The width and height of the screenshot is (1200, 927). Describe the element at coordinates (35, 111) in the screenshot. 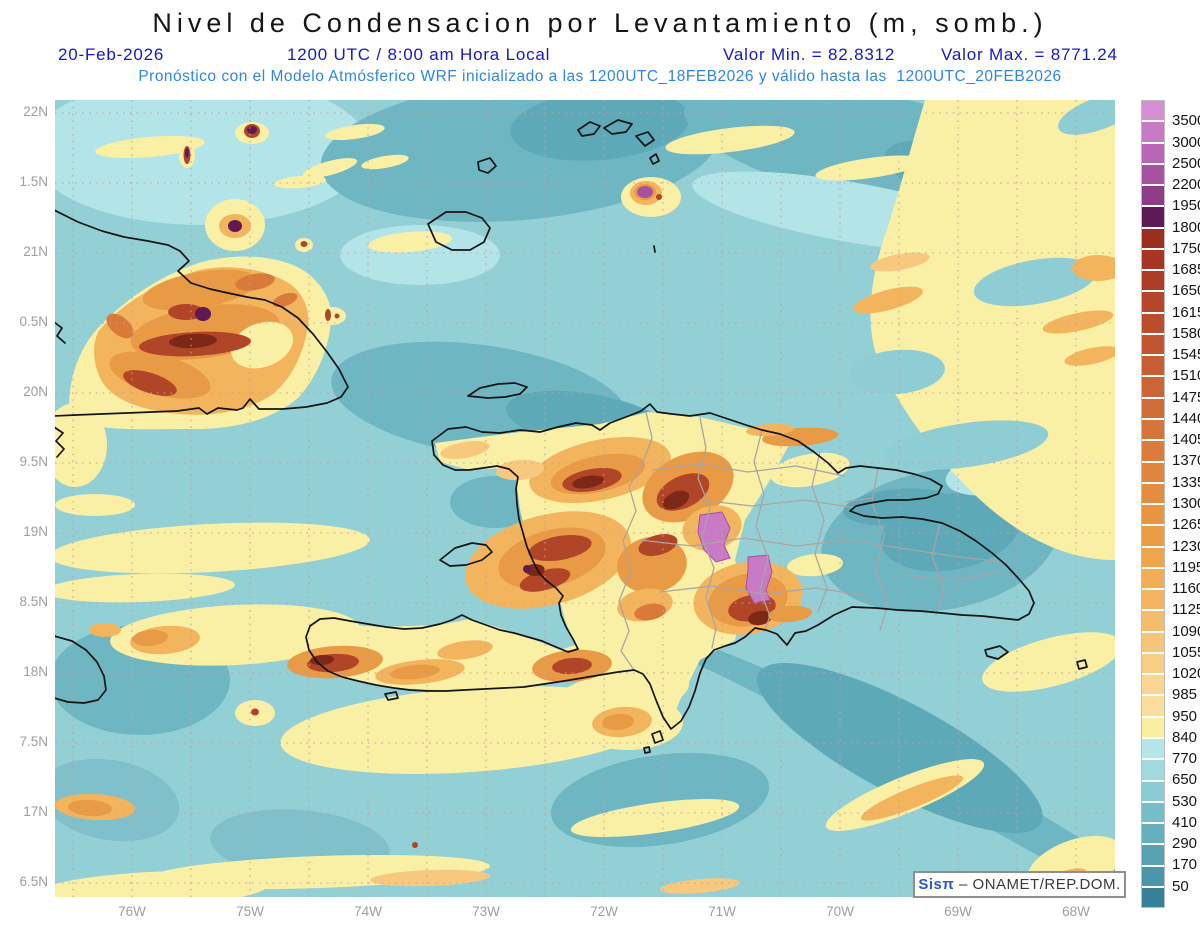

I see `lat-tick-label: 22N` at that location.